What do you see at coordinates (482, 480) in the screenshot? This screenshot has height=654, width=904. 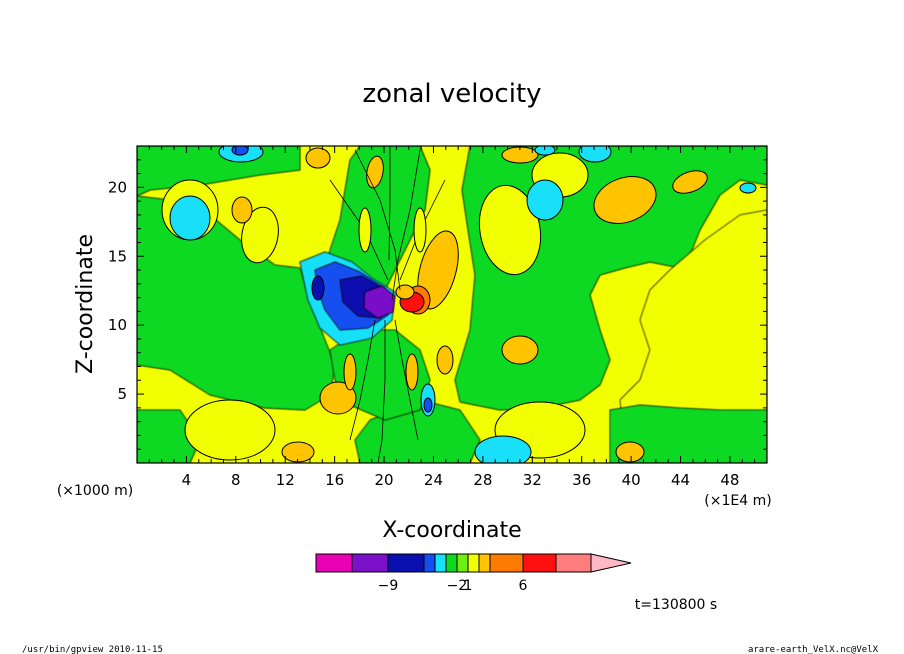 I see `x-tick-label: 28` at bounding box center [482, 480].